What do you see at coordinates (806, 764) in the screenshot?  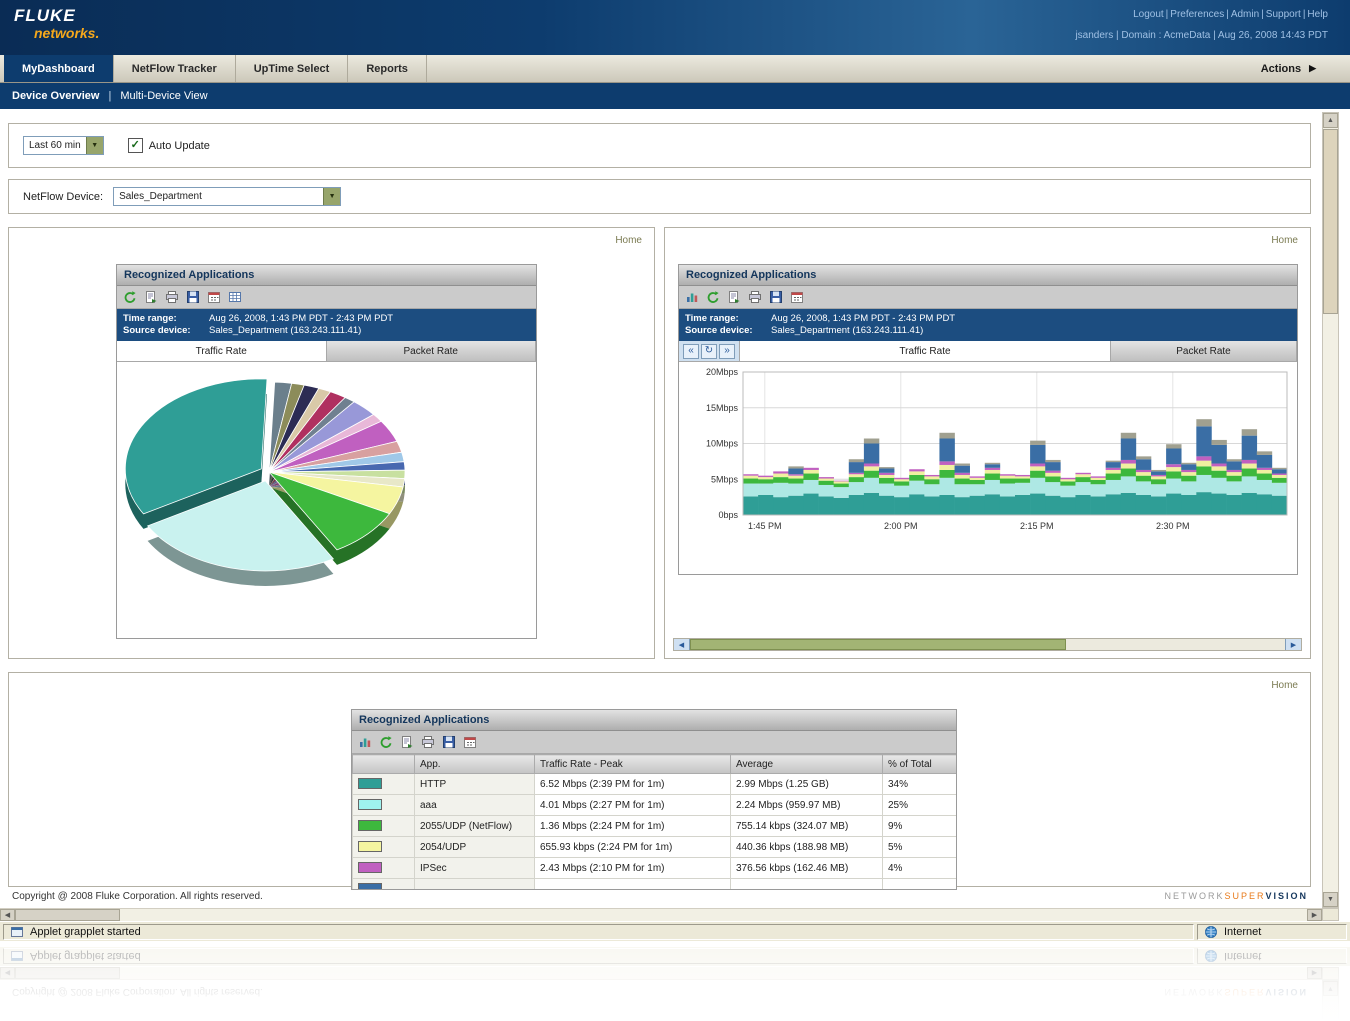 I see `col-average: Average` at bounding box center [806, 764].